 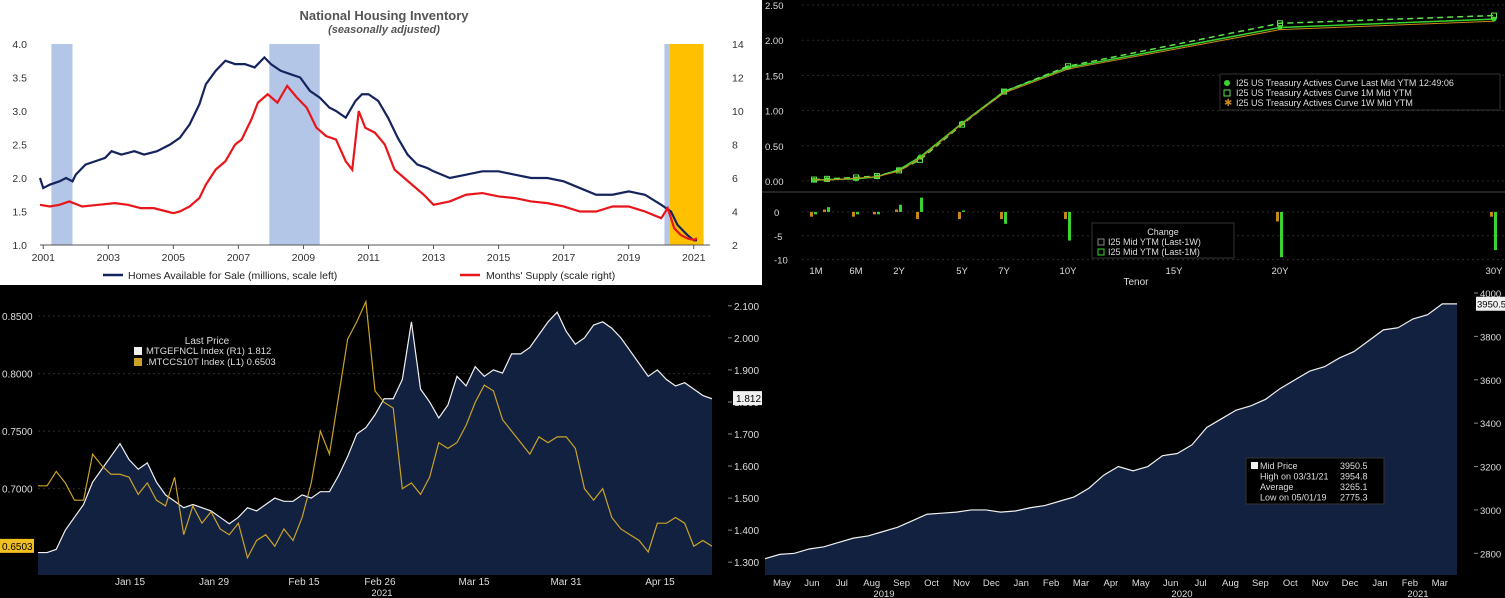 What do you see at coordinates (19, 246) in the screenshot?
I see `y-left-tick-0: 1.0` at bounding box center [19, 246].